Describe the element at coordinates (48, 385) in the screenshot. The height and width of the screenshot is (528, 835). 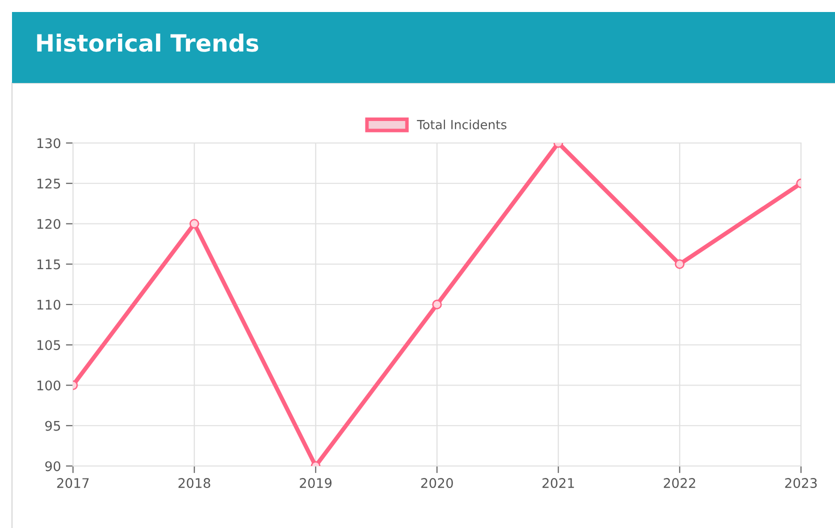
I see `y-tick-label: 100` at that location.